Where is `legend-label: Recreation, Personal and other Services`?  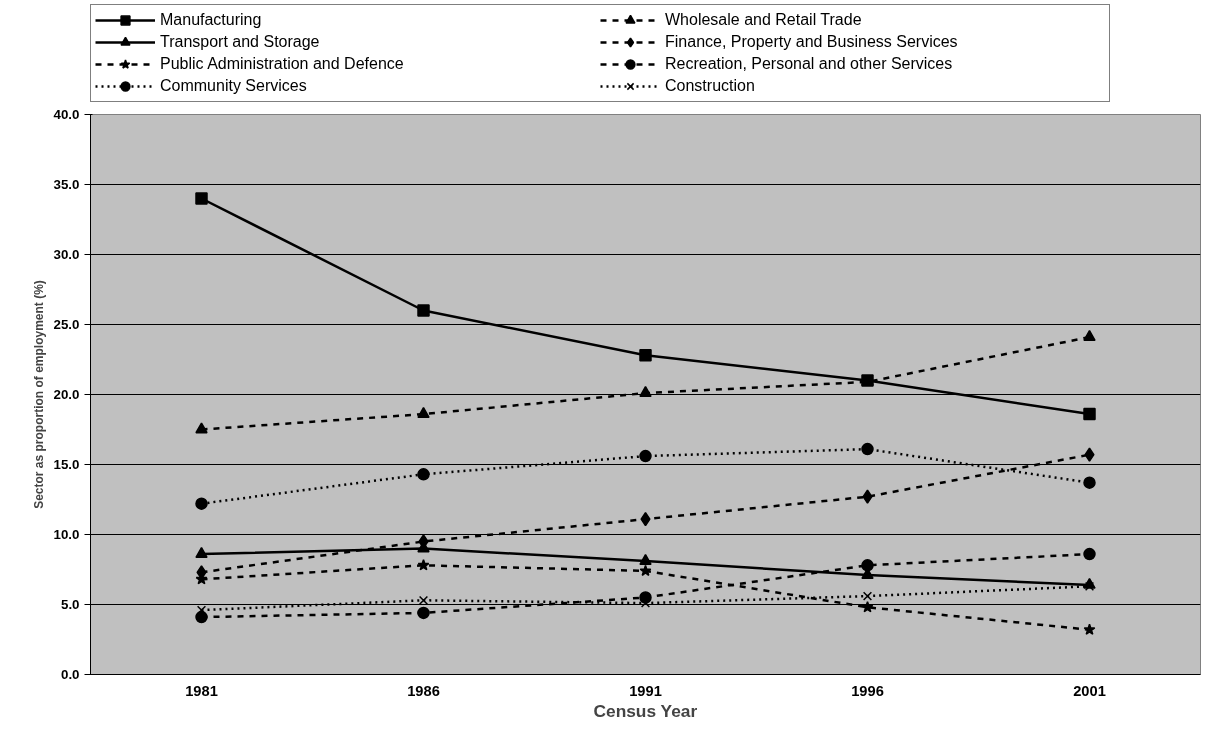 legend-label: Recreation, Personal and other Services is located at coordinates (809, 64).